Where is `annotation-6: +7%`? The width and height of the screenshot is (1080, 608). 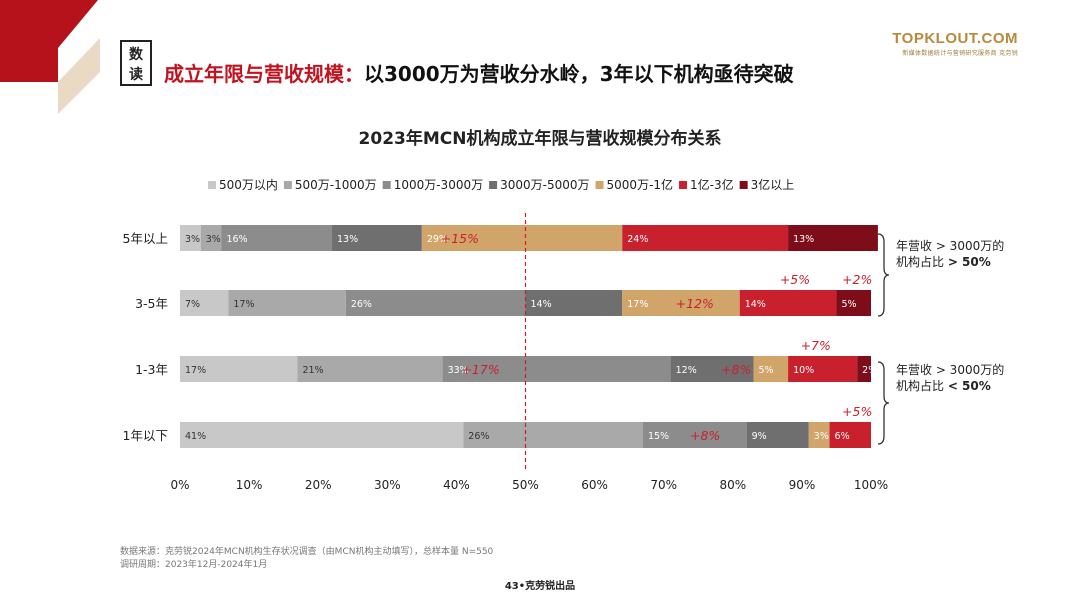 annotation-6: +7% is located at coordinates (816, 345).